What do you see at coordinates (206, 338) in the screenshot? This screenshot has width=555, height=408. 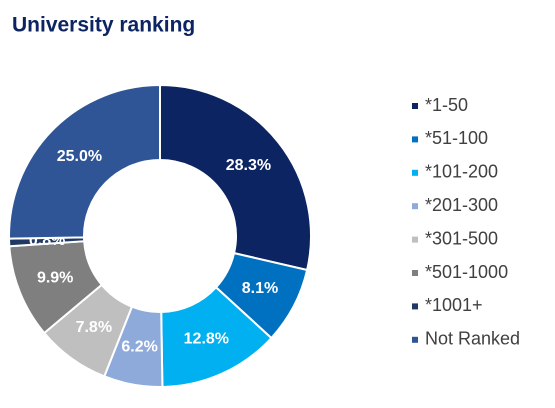 I see `data-label: 12.8%` at bounding box center [206, 338].